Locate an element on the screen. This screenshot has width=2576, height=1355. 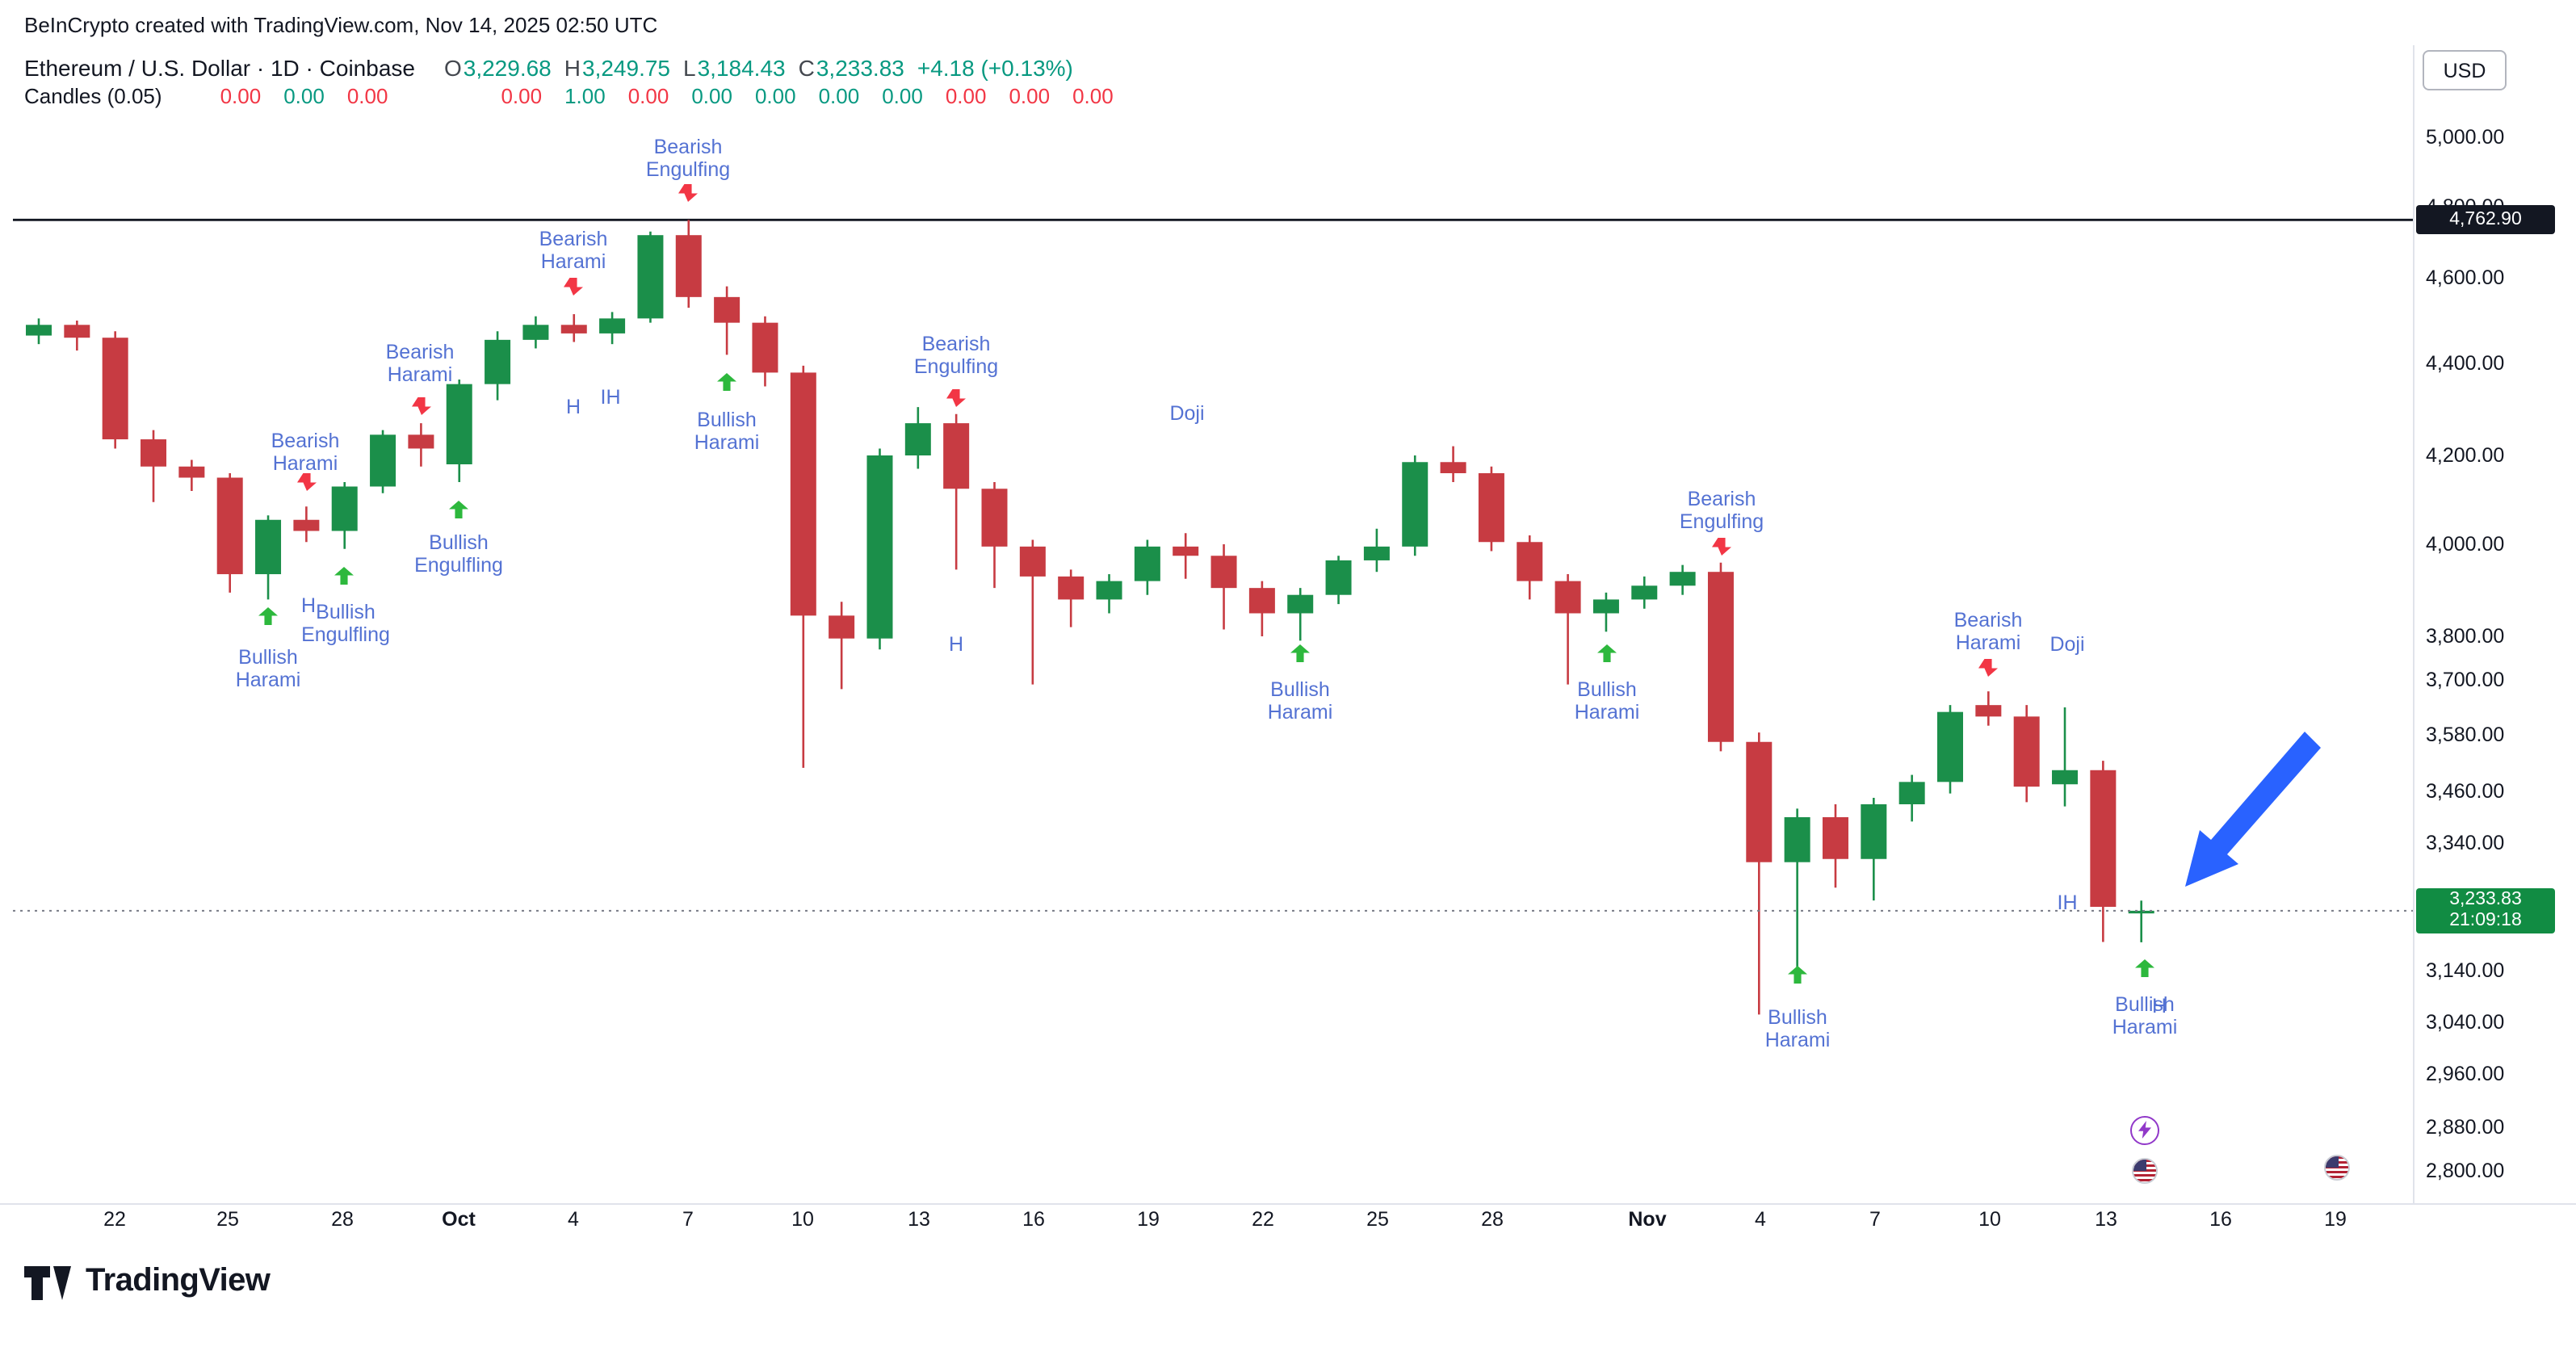
indicator-value: 1.00 is located at coordinates (585, 96).